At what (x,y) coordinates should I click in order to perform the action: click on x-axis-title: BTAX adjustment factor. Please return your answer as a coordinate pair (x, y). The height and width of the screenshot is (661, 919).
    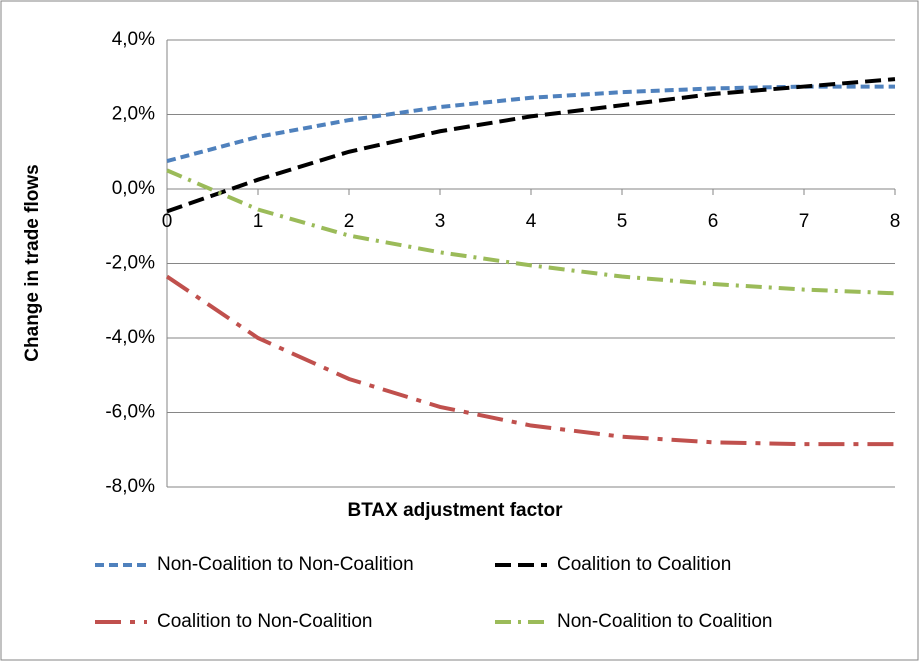
    Looking at the image, I should click on (455, 510).